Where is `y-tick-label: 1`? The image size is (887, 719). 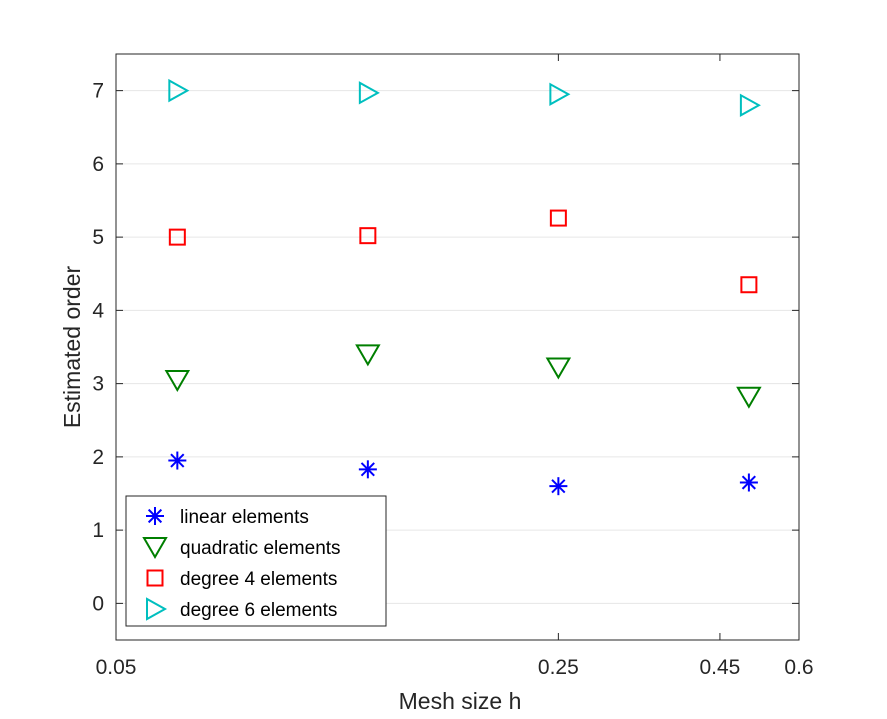 y-tick-label: 1 is located at coordinates (98, 530).